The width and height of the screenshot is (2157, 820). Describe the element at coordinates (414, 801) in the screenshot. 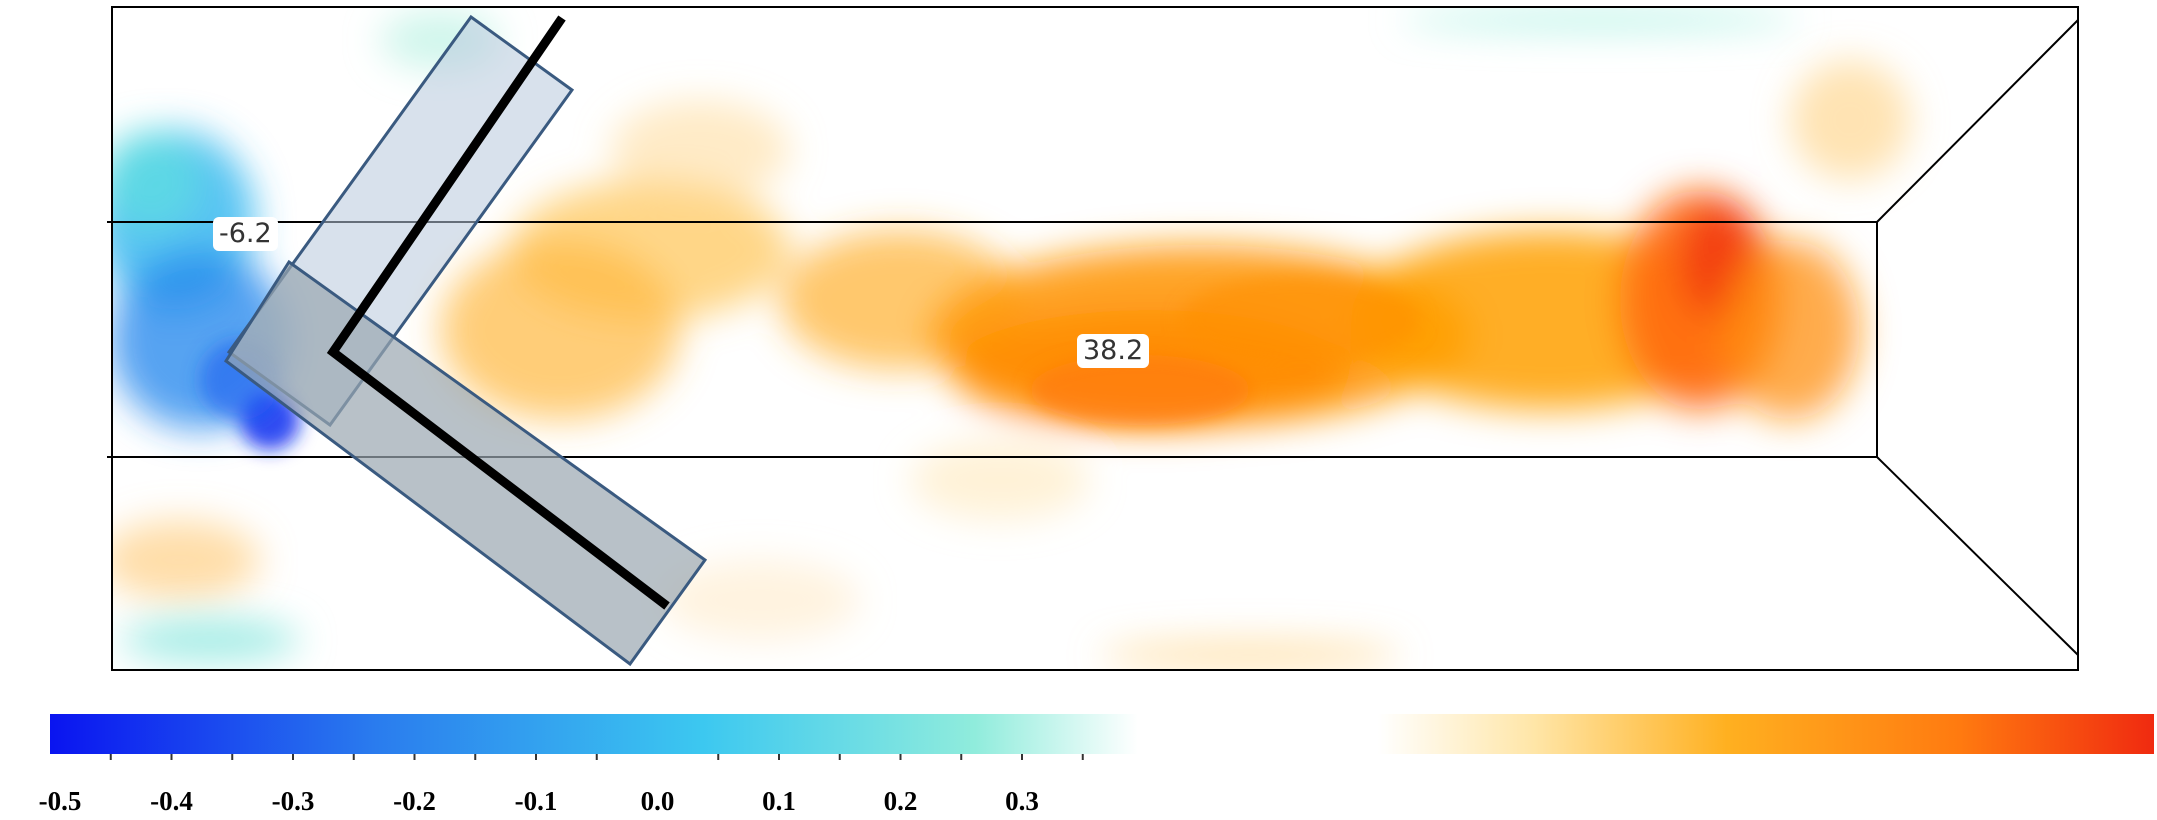

I see `colorbar-tick-label: -0.2` at that location.